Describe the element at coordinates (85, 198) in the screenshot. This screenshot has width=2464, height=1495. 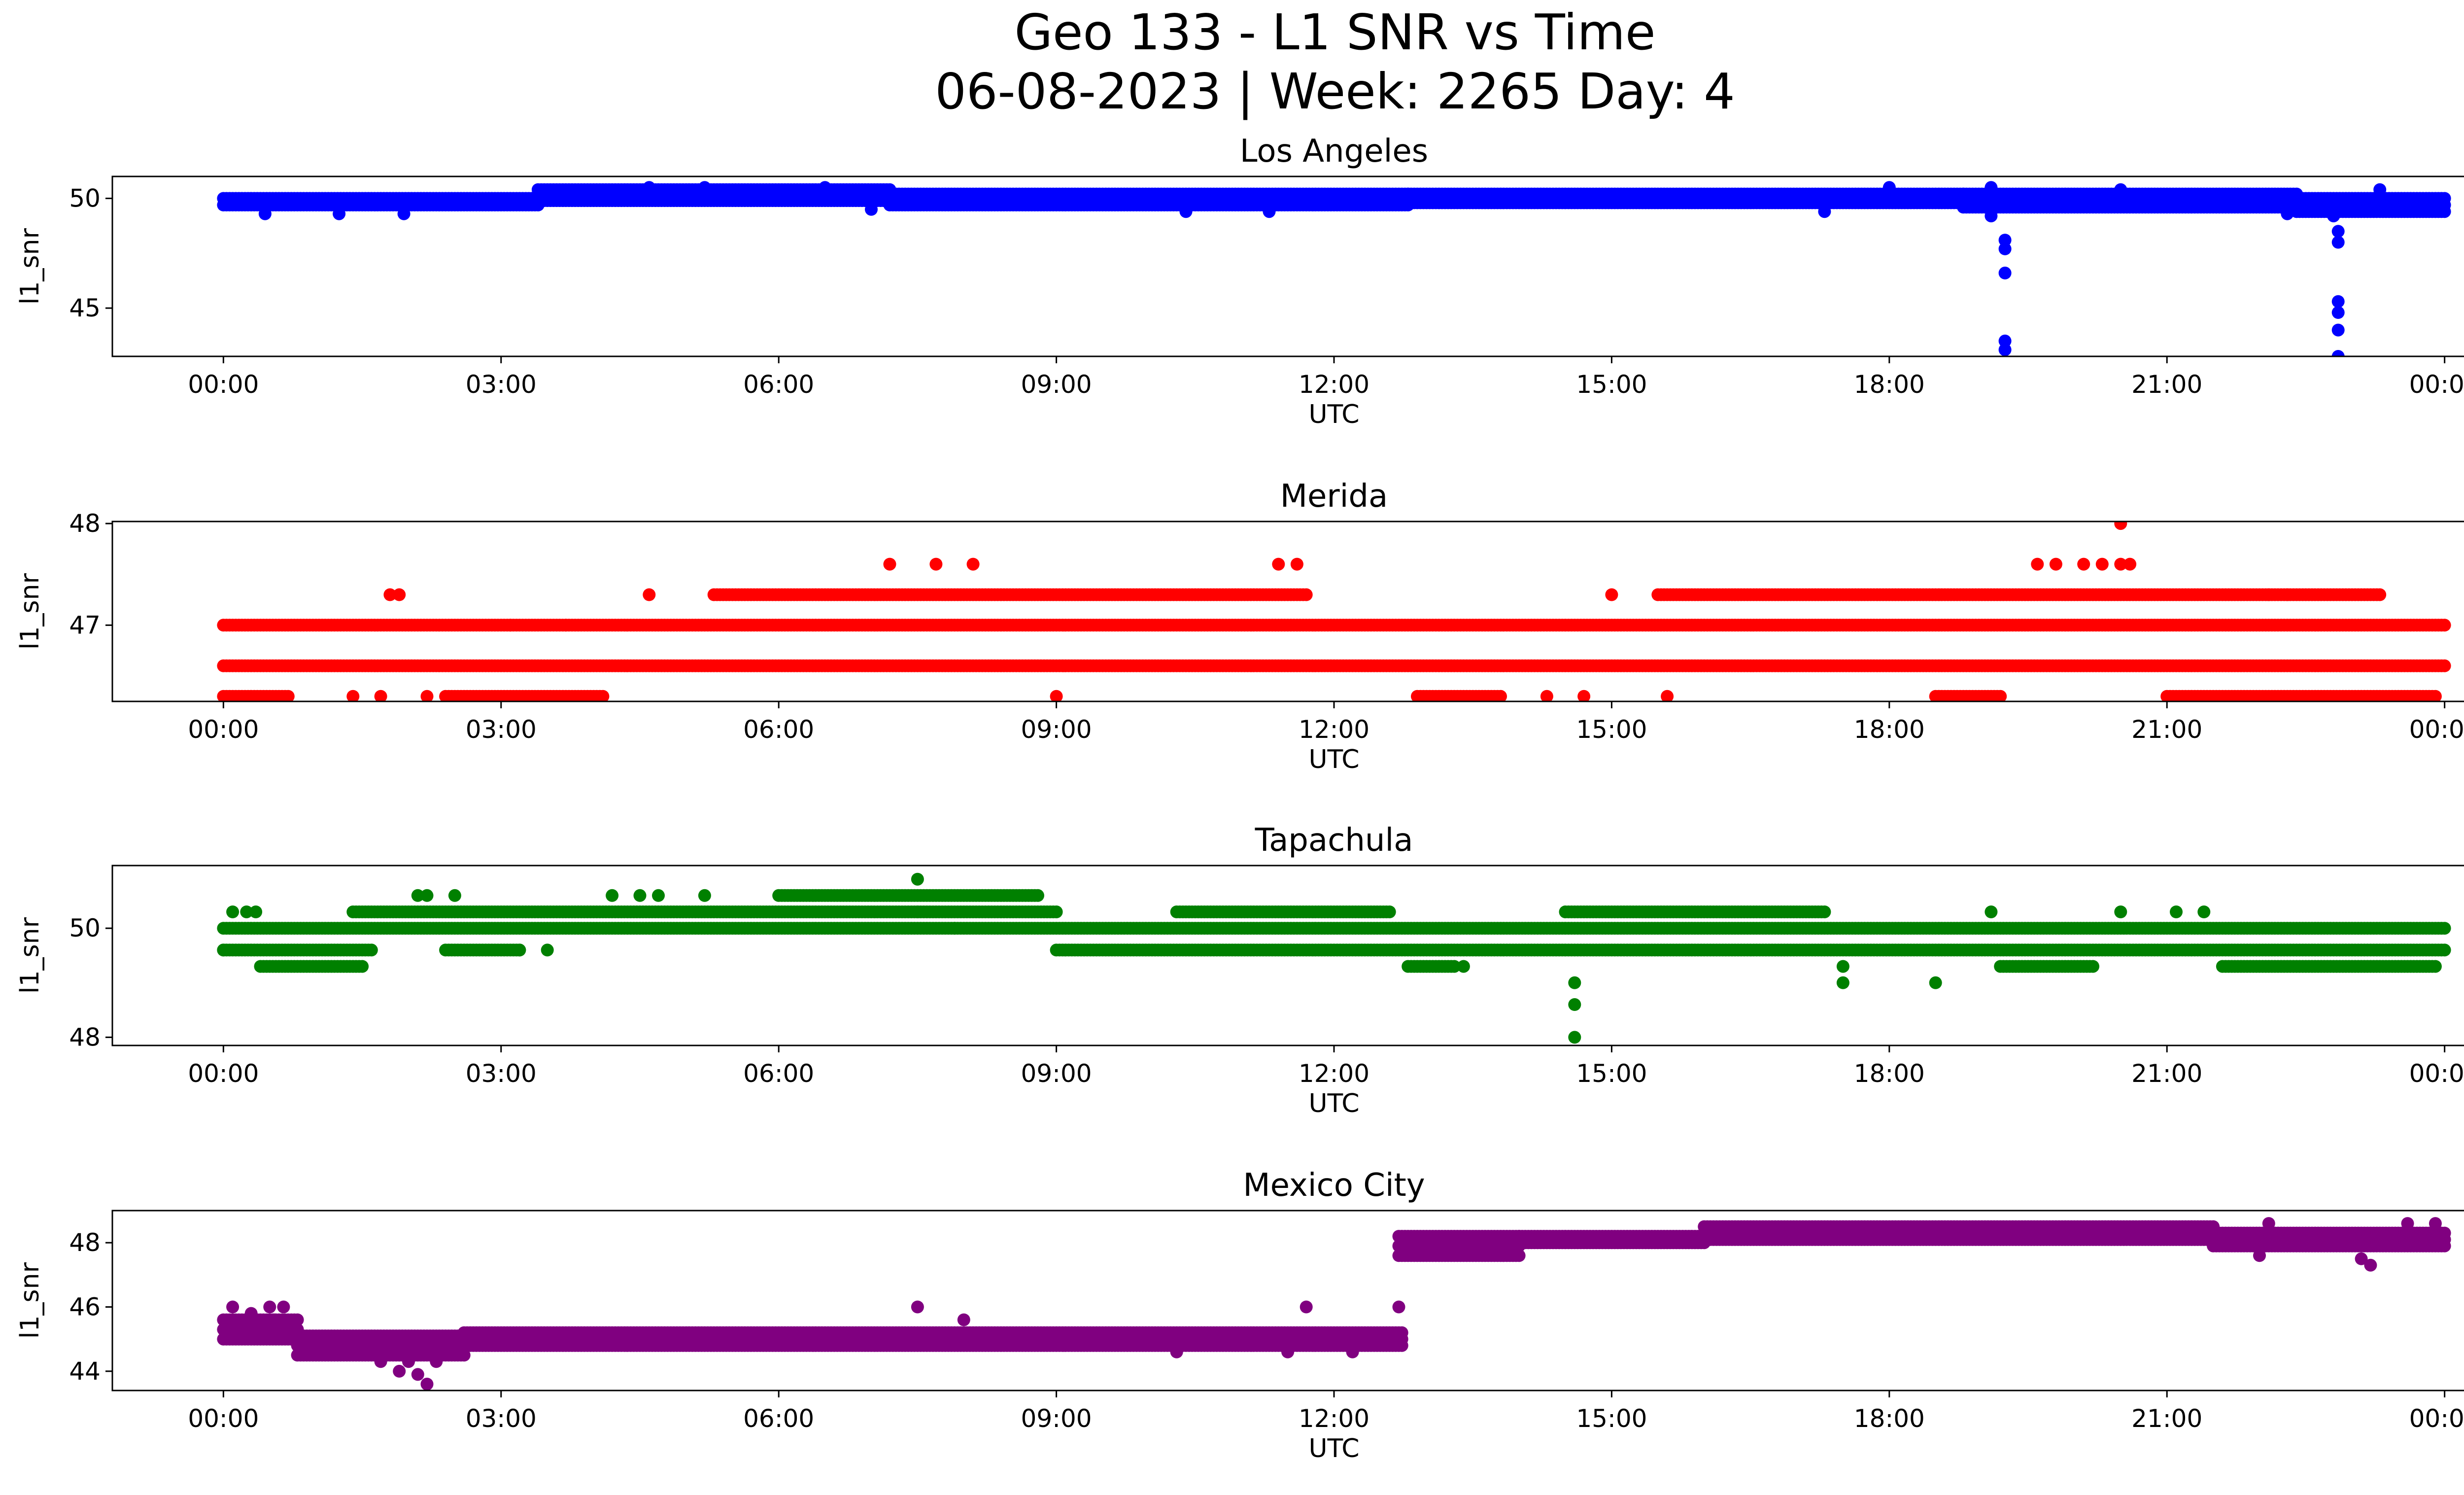
I see `y-tick-label: 50` at that location.